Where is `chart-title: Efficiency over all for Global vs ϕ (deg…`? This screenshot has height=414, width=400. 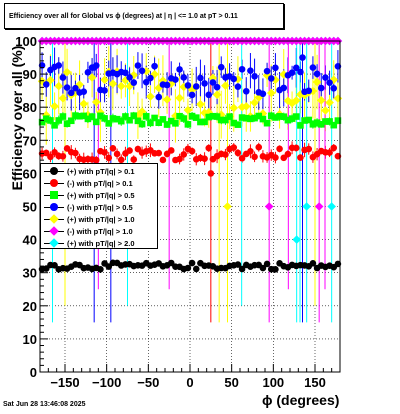 chart-title: Efficiency over all for Global vs ϕ (deg… is located at coordinates (123, 16).